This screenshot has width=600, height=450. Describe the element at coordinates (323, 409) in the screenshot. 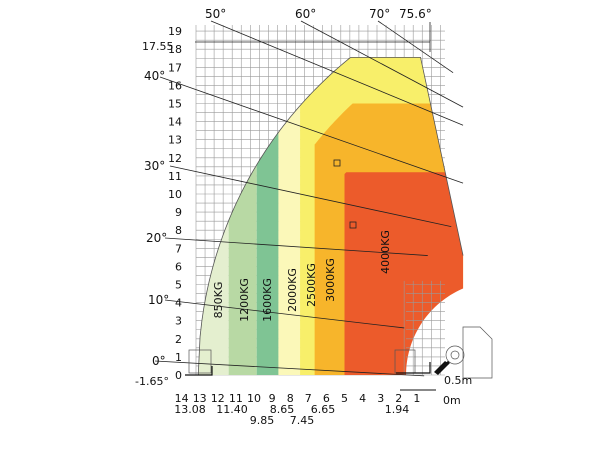

I see `x-secondary-label: 6.65` at that location.